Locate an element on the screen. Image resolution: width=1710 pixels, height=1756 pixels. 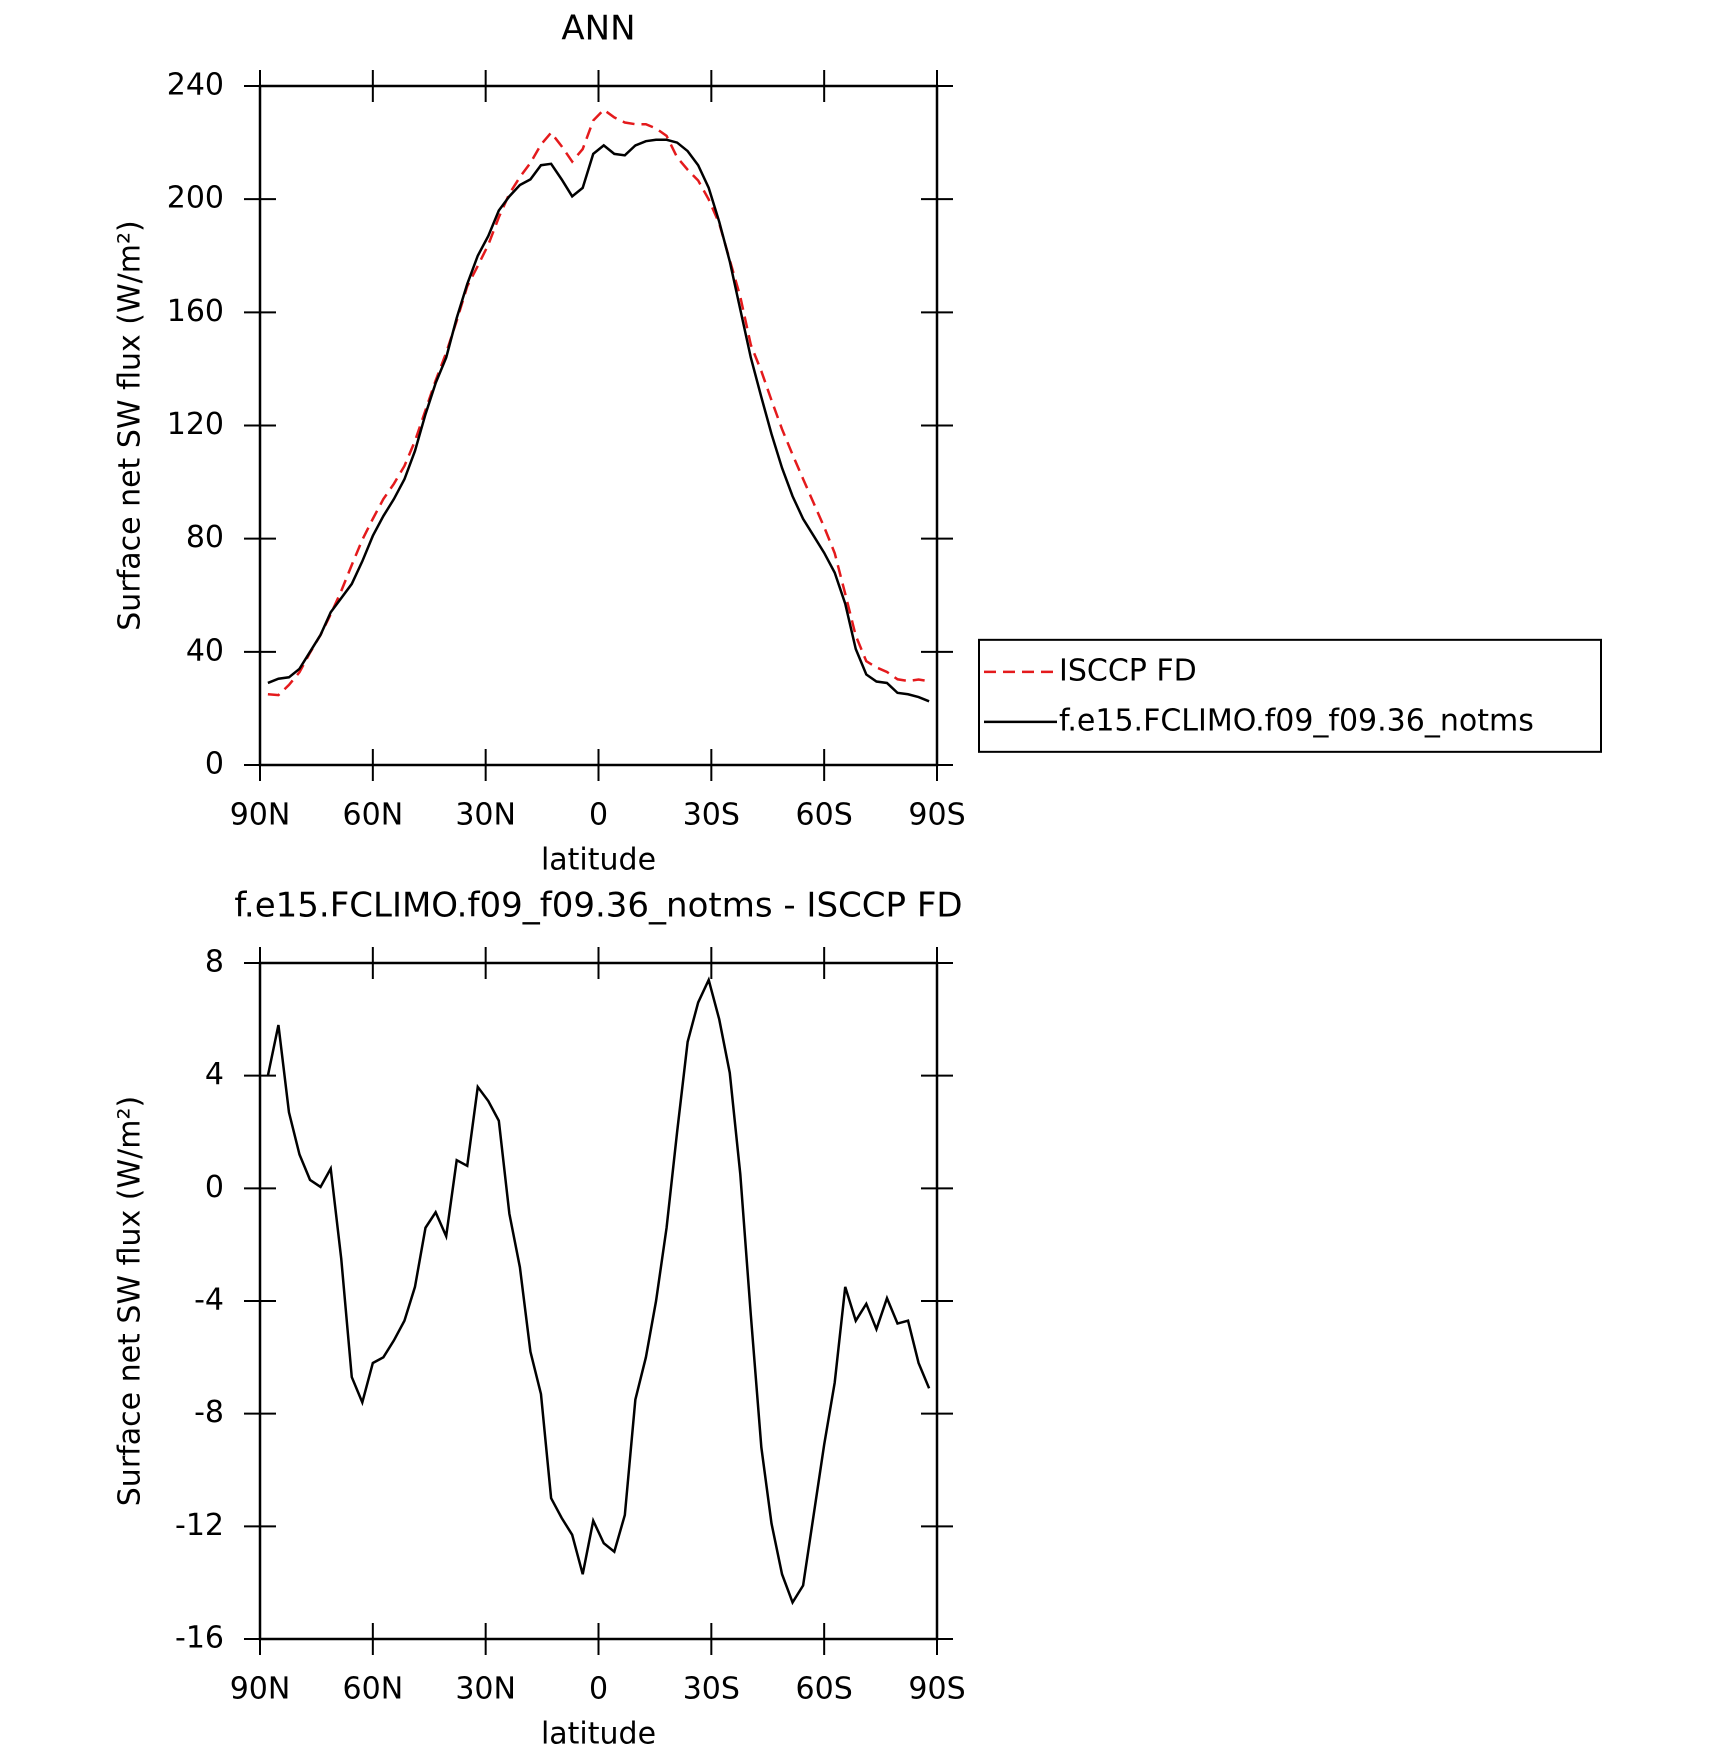
y-tick-label: -4 is located at coordinates (209, 1300).